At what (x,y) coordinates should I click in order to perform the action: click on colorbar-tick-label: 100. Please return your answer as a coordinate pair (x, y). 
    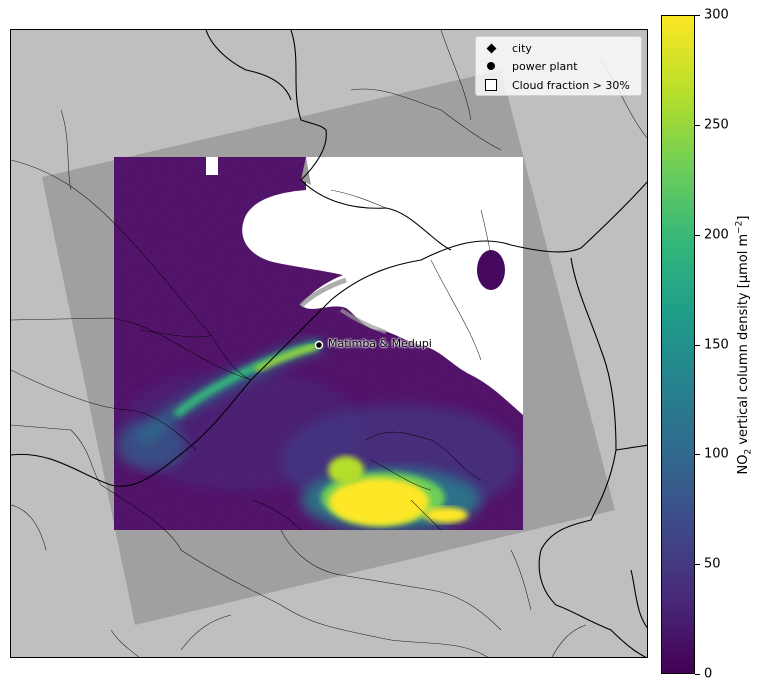
    Looking at the image, I should click on (716, 454).